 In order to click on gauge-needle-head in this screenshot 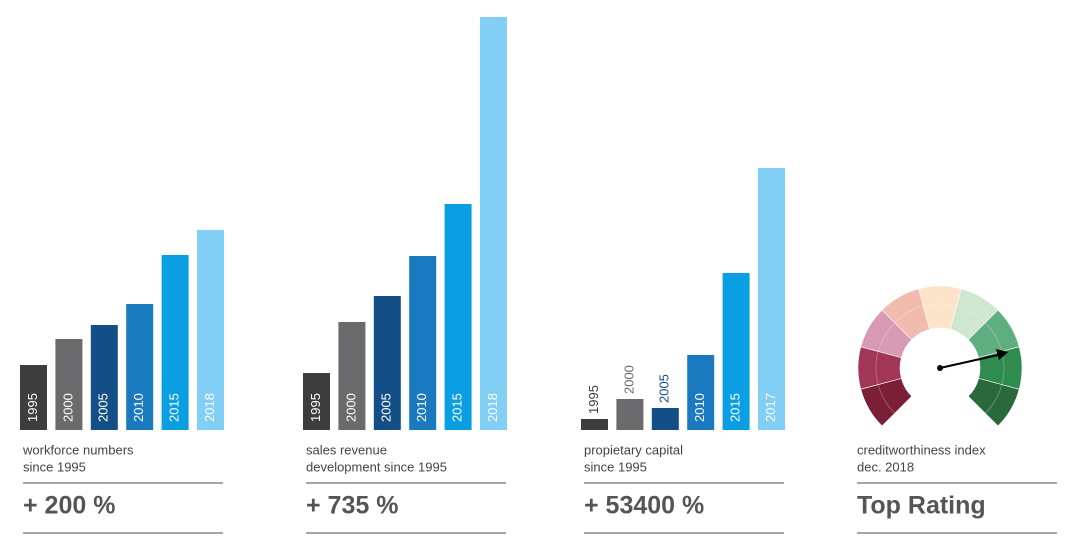, I will do `click(1002, 354)`.